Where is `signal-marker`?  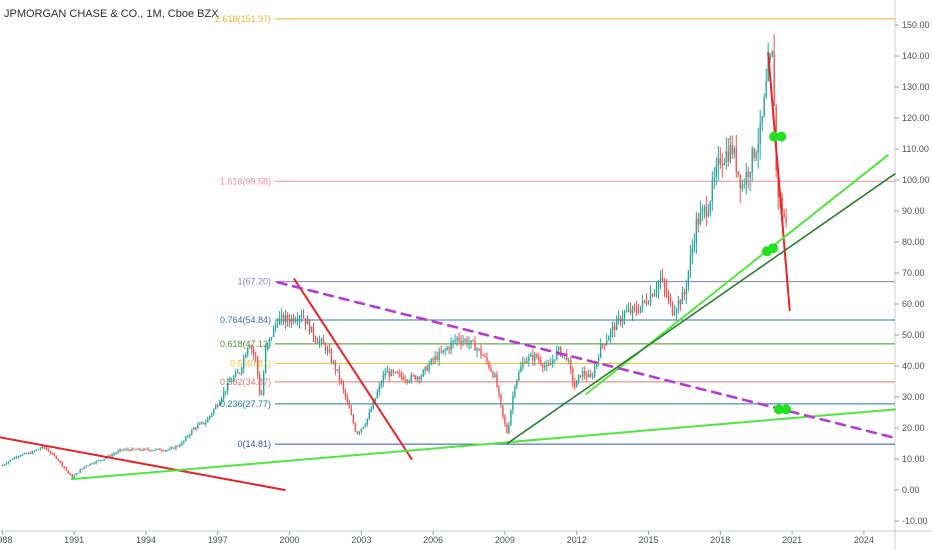 signal-marker is located at coordinates (778, 409).